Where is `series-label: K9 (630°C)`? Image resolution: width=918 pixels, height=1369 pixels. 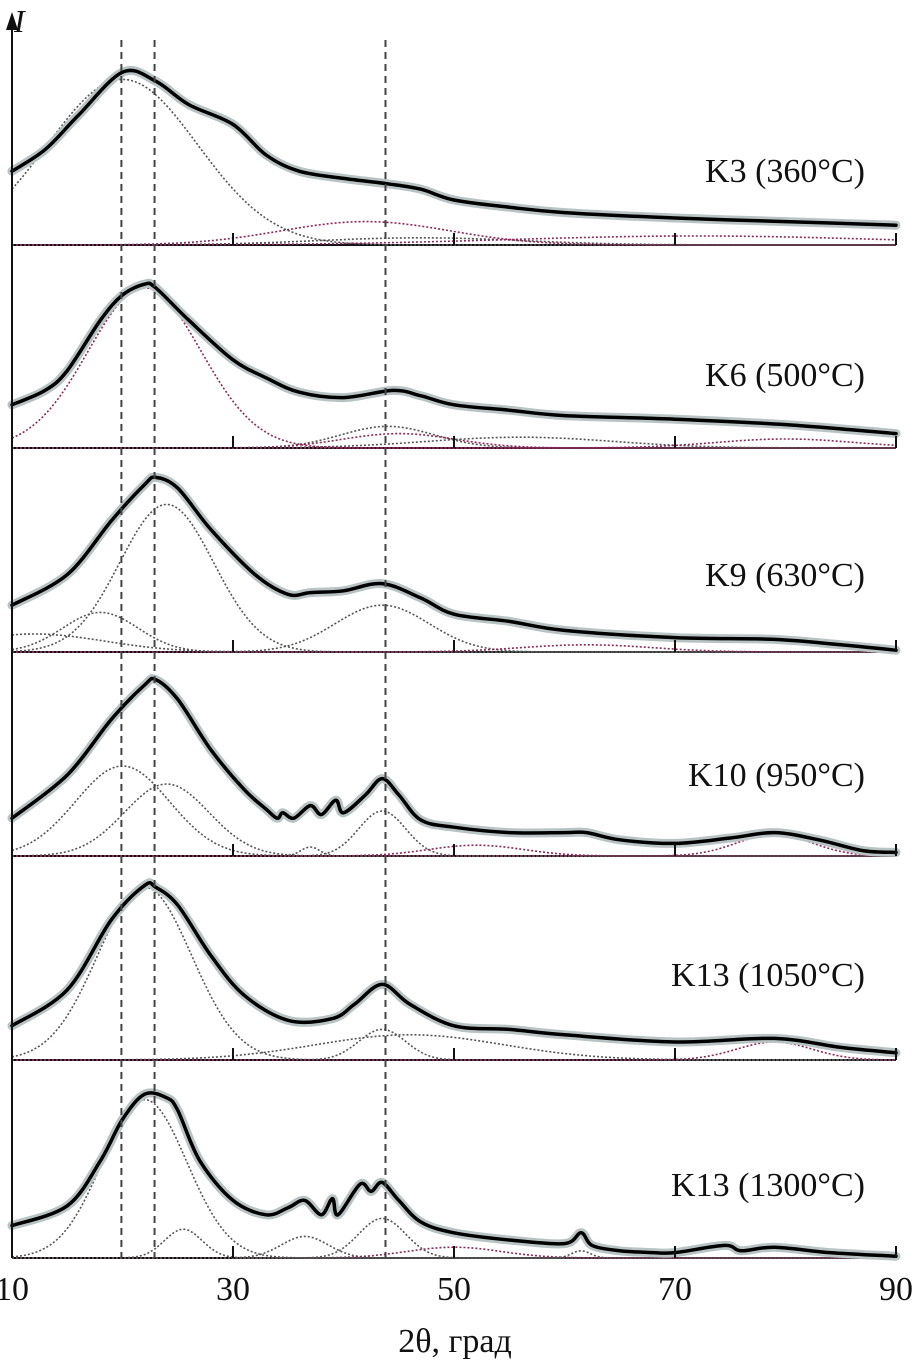 series-label: K9 (630°C) is located at coordinates (785, 575).